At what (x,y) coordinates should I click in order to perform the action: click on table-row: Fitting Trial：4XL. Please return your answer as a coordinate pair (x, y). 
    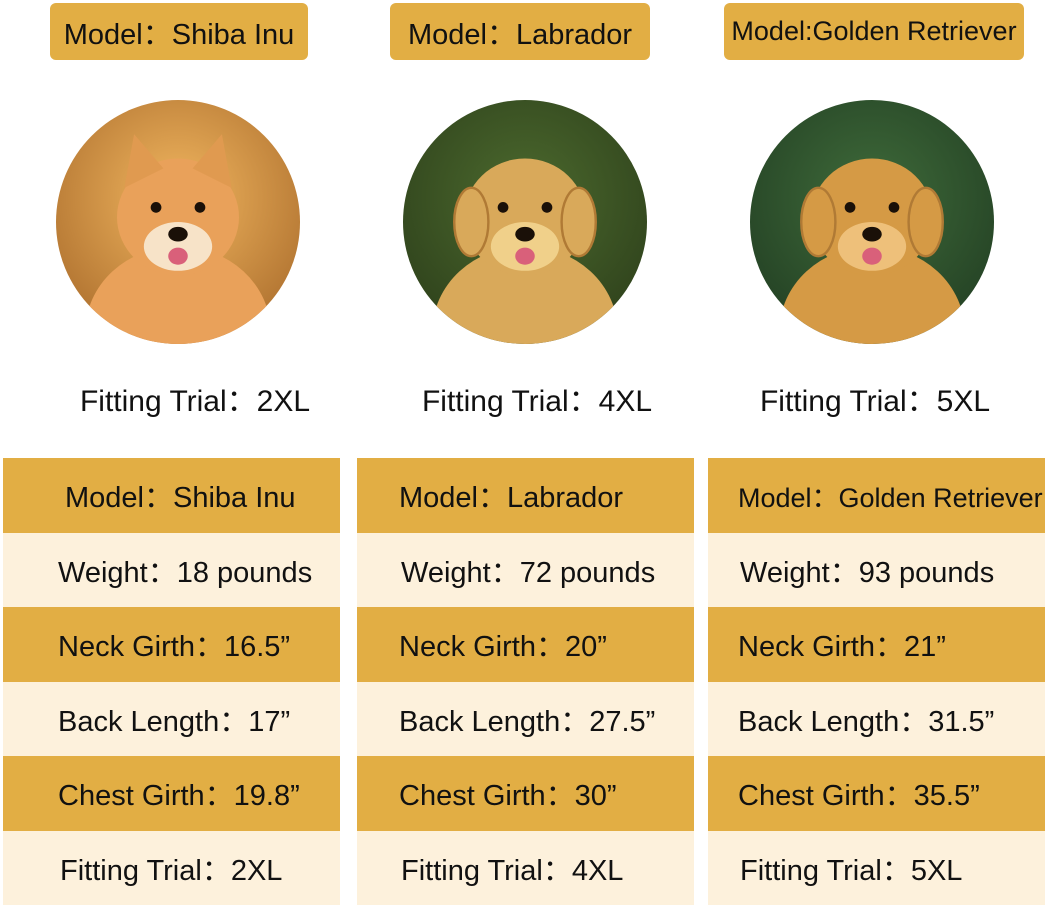
    Looking at the image, I should click on (525, 867).